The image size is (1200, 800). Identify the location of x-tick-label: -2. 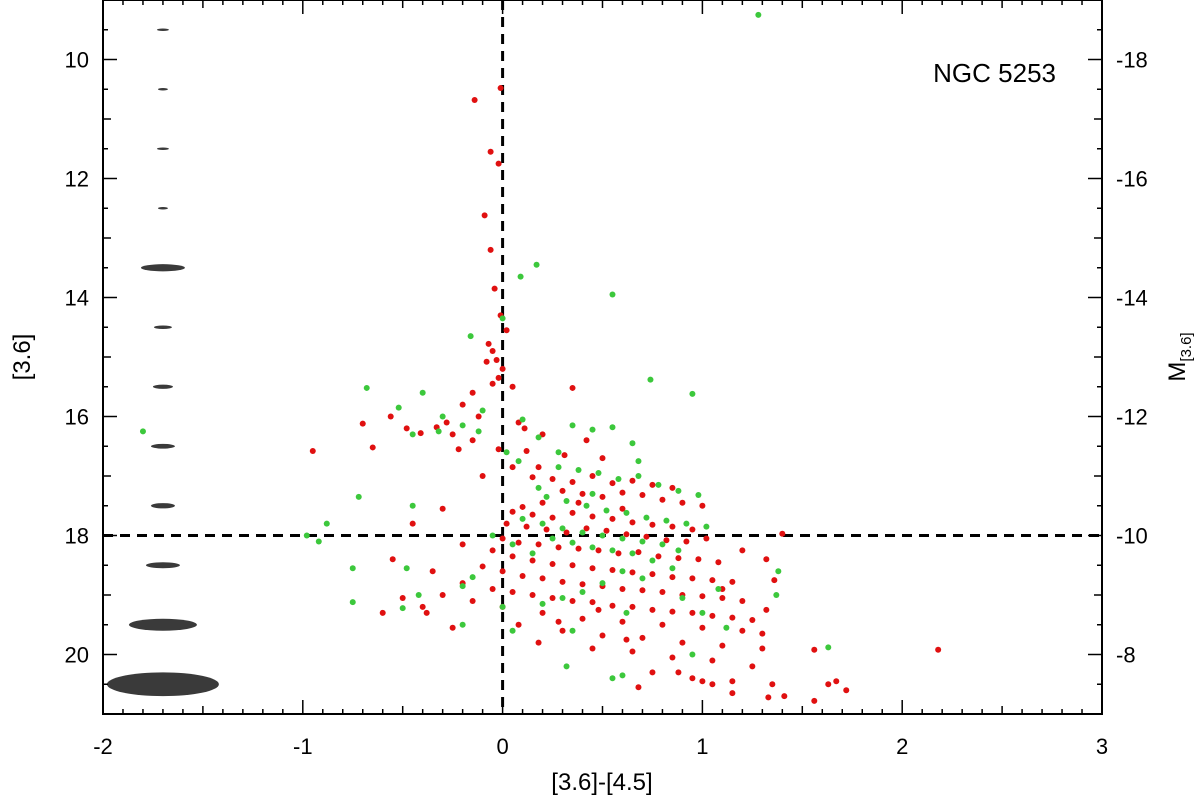
(103, 746).